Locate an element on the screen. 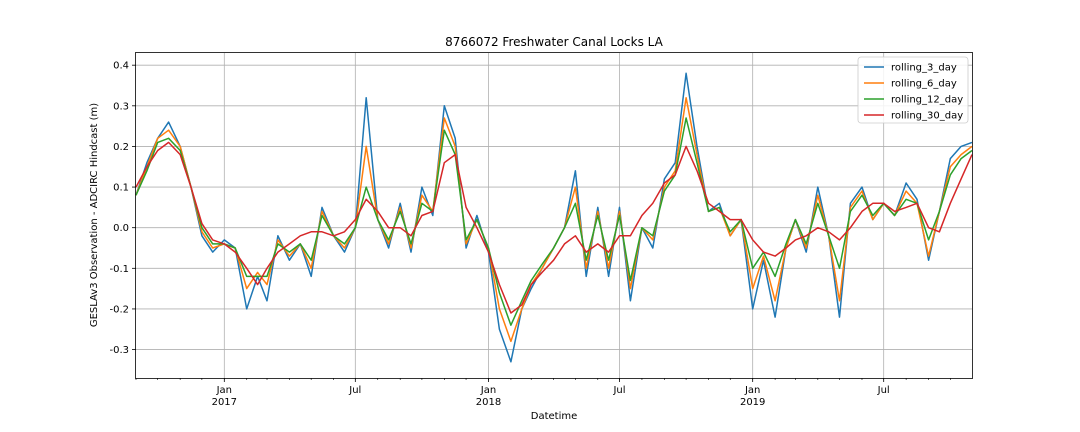 The width and height of the screenshot is (1080, 432). y-tick-label: -0.2 is located at coordinates (119, 309).